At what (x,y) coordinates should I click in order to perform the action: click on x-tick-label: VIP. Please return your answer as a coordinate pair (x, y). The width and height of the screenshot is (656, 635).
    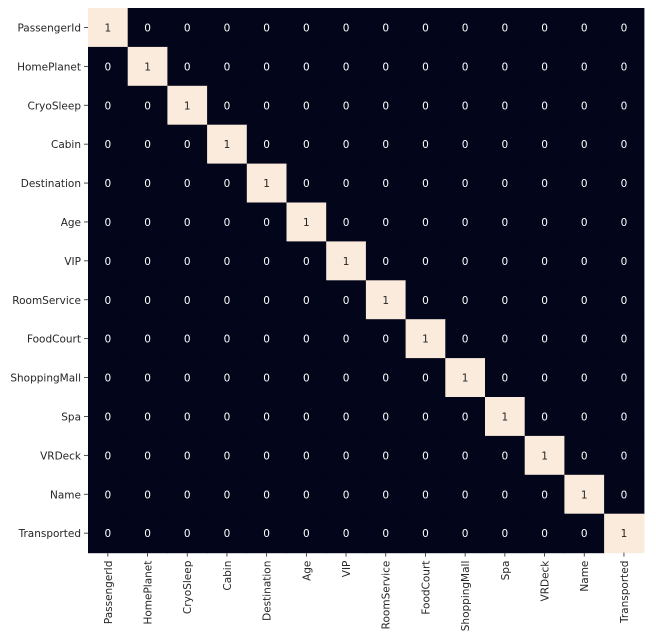
    Looking at the image, I should click on (347, 569).